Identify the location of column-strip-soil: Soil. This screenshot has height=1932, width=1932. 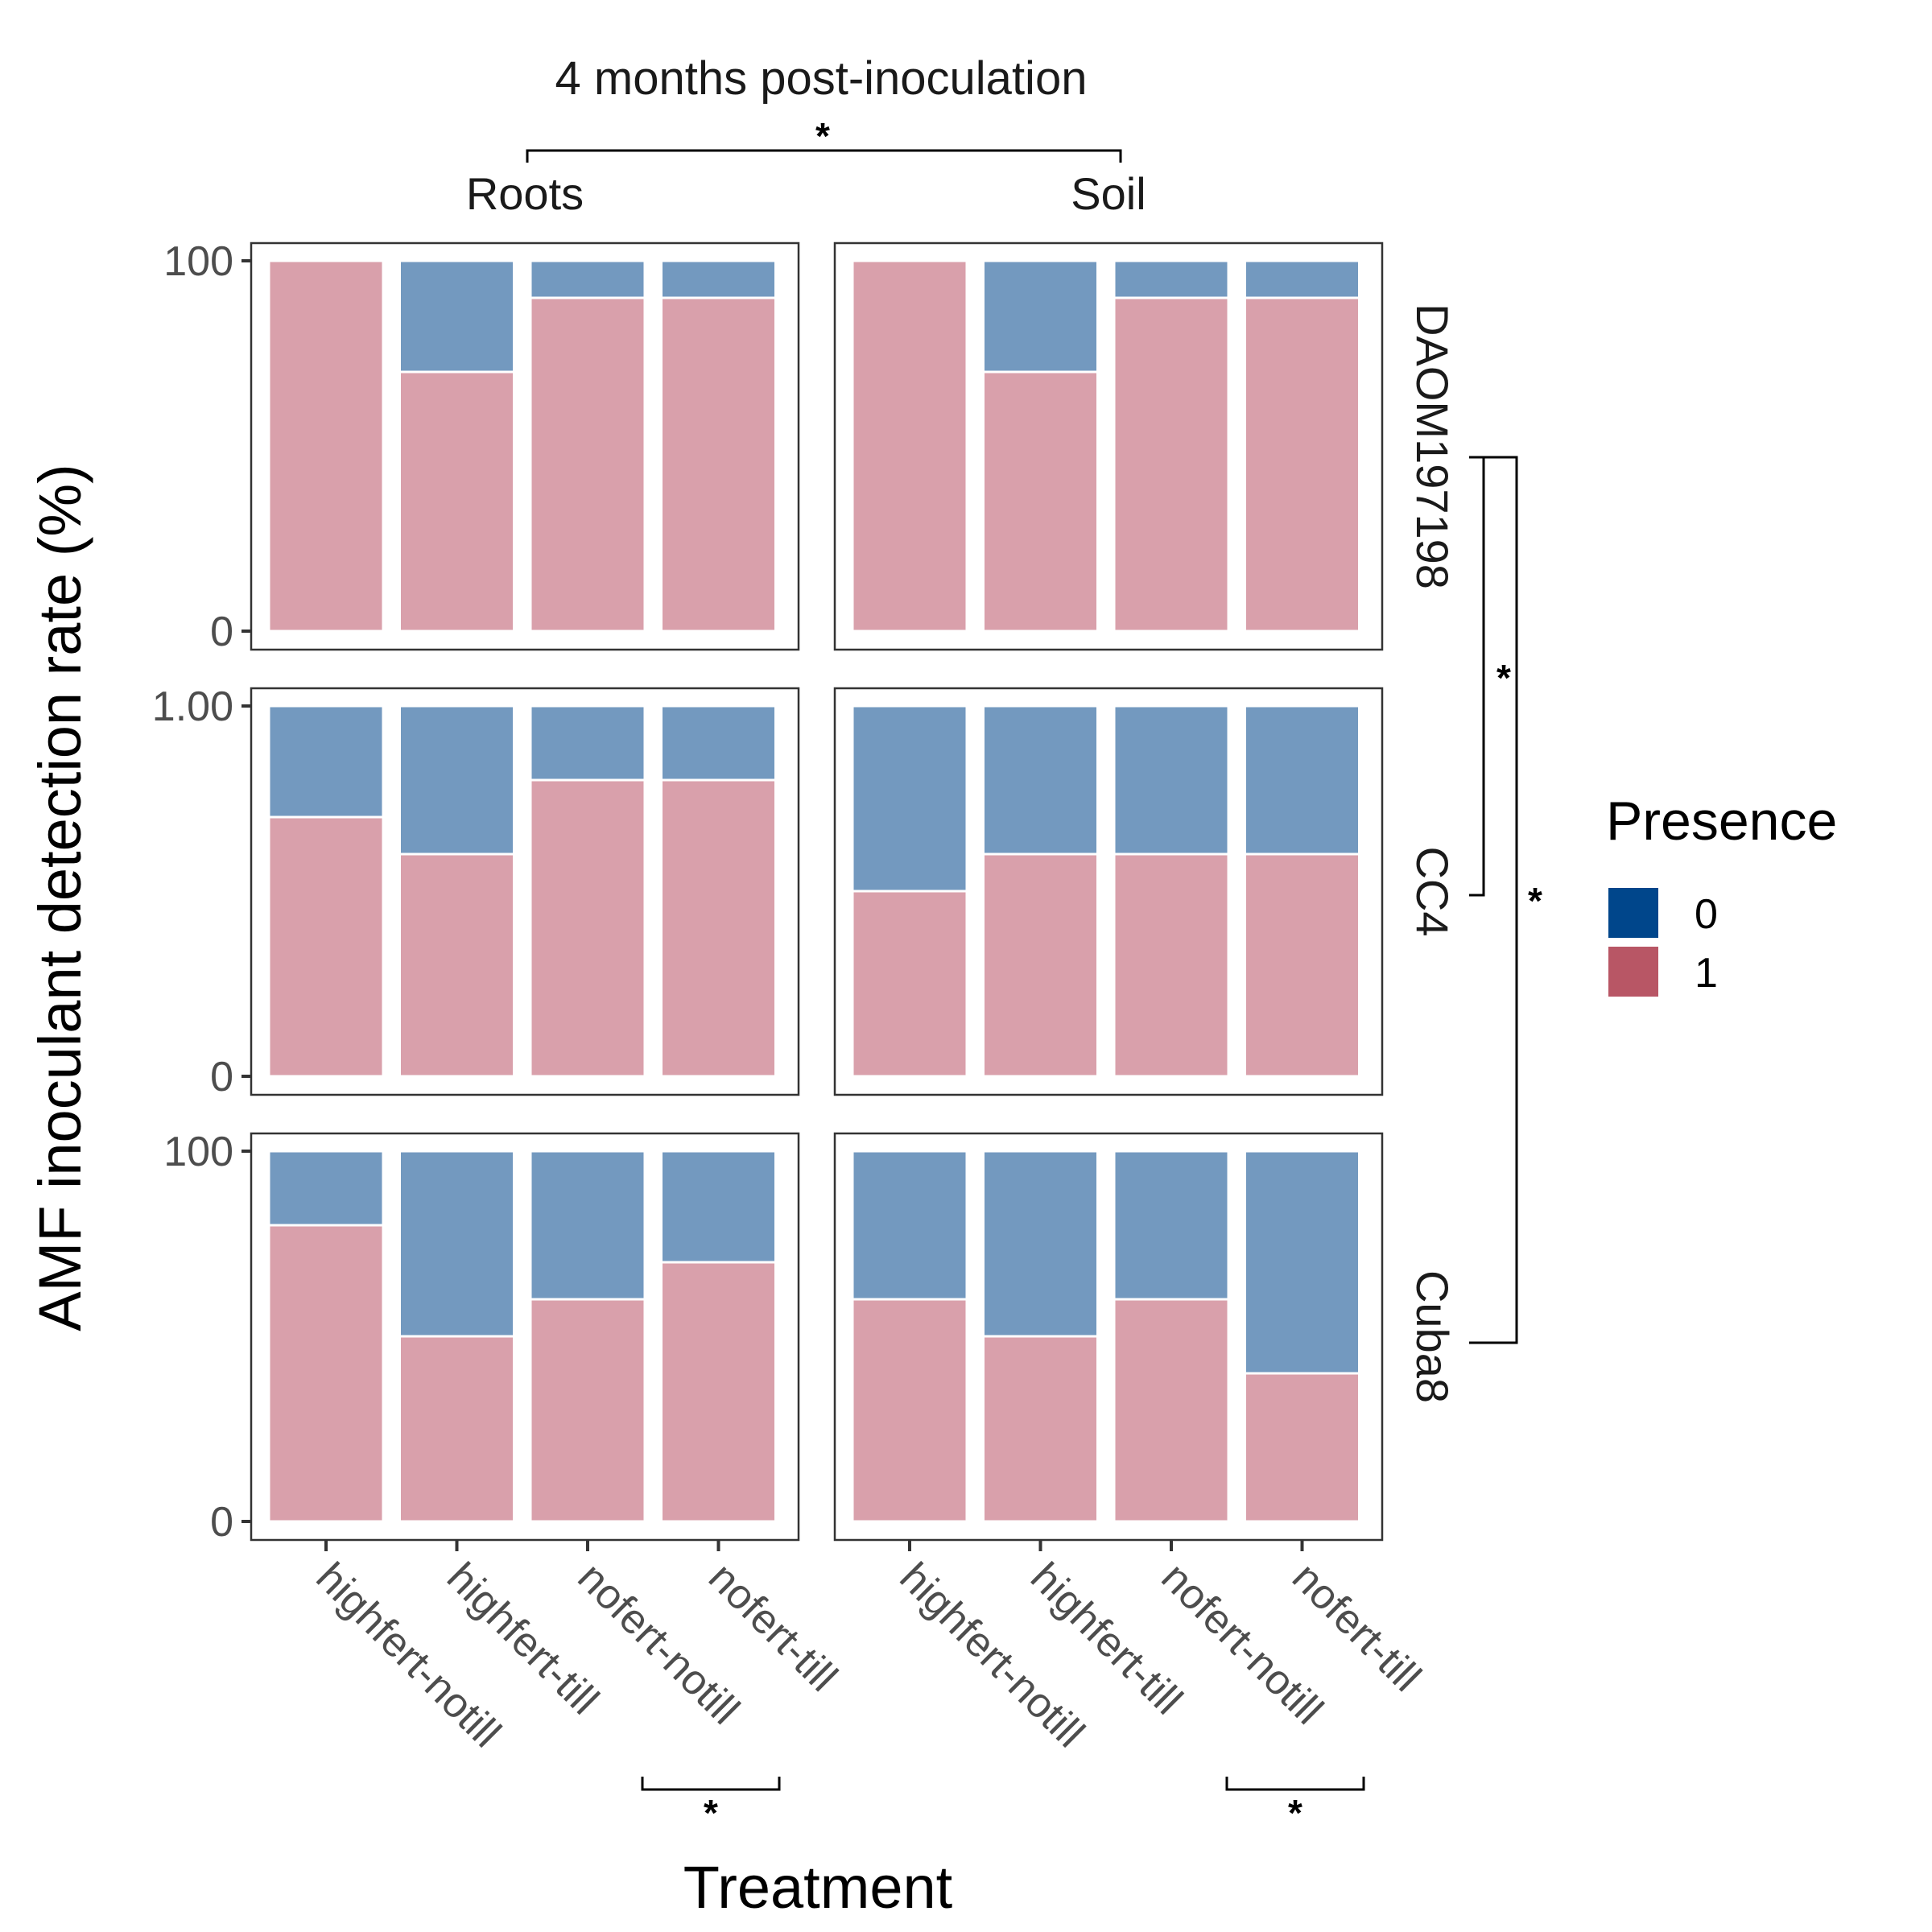
(1108, 193).